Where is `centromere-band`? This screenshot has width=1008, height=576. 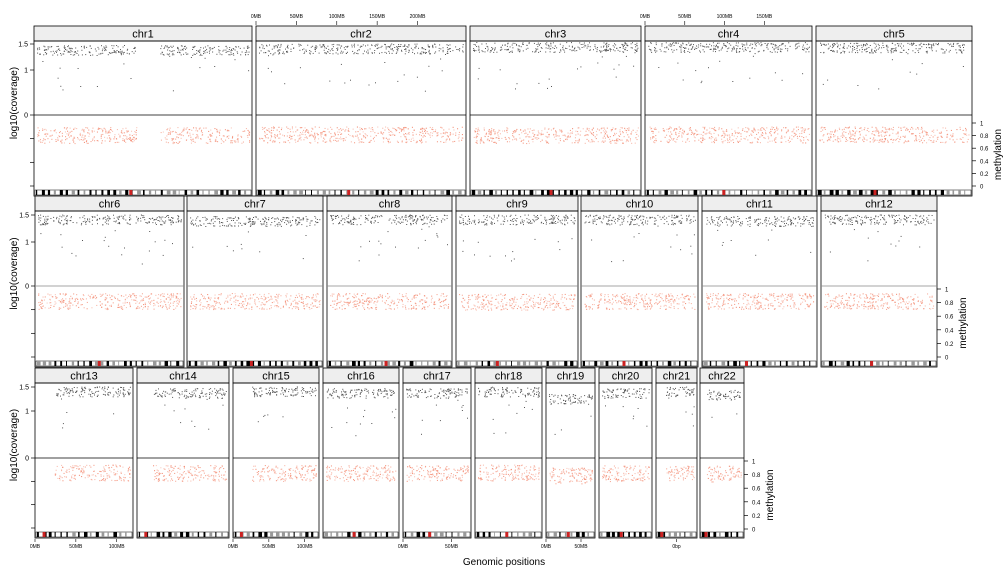 centromere-band is located at coordinates (551, 192).